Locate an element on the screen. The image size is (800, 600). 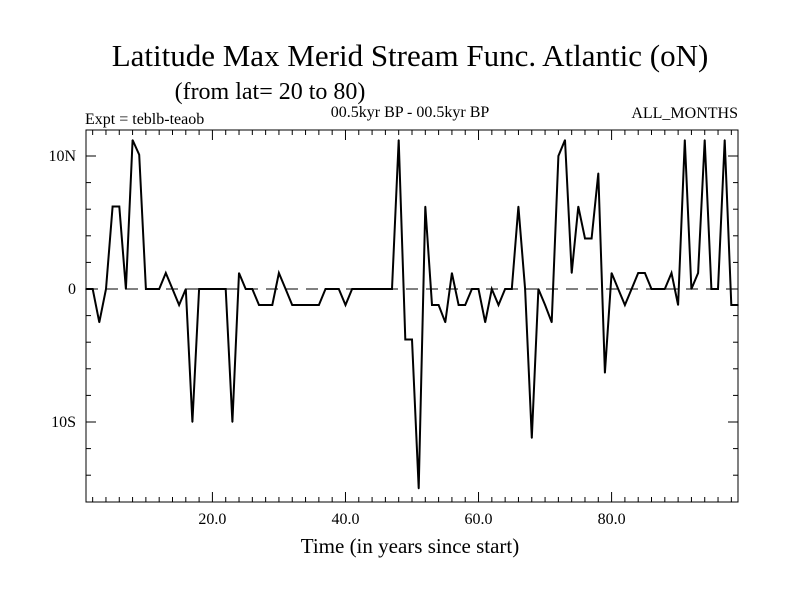
period-label: 00.5kyr BP - 00.5kyr BP is located at coordinates (410, 112).